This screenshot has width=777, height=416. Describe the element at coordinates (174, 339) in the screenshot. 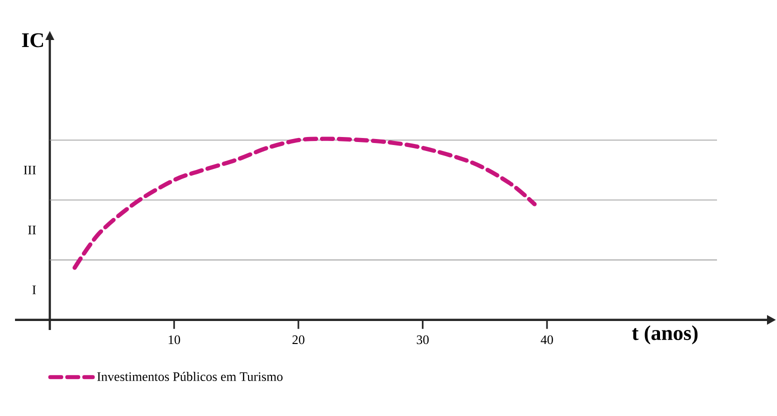

I see `x-tick-label: 10` at that location.